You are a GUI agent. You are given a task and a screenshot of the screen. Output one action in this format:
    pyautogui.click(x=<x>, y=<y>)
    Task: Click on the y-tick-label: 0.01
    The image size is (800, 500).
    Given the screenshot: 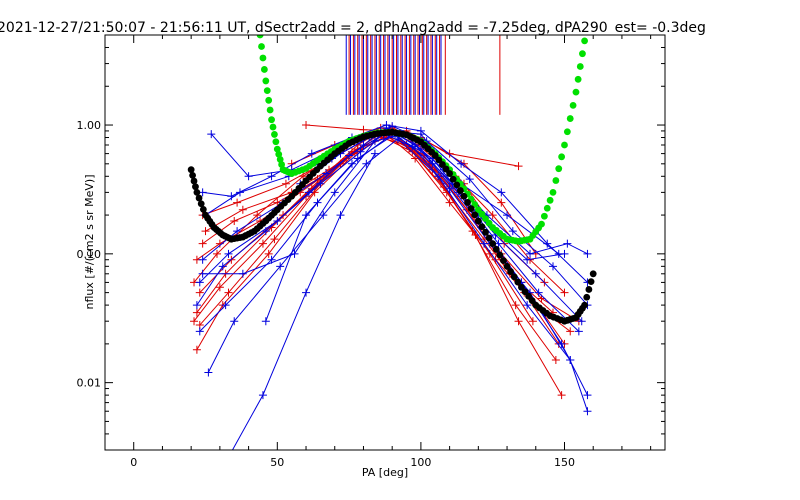 What is the action you would take?
    pyautogui.click(x=89, y=383)
    